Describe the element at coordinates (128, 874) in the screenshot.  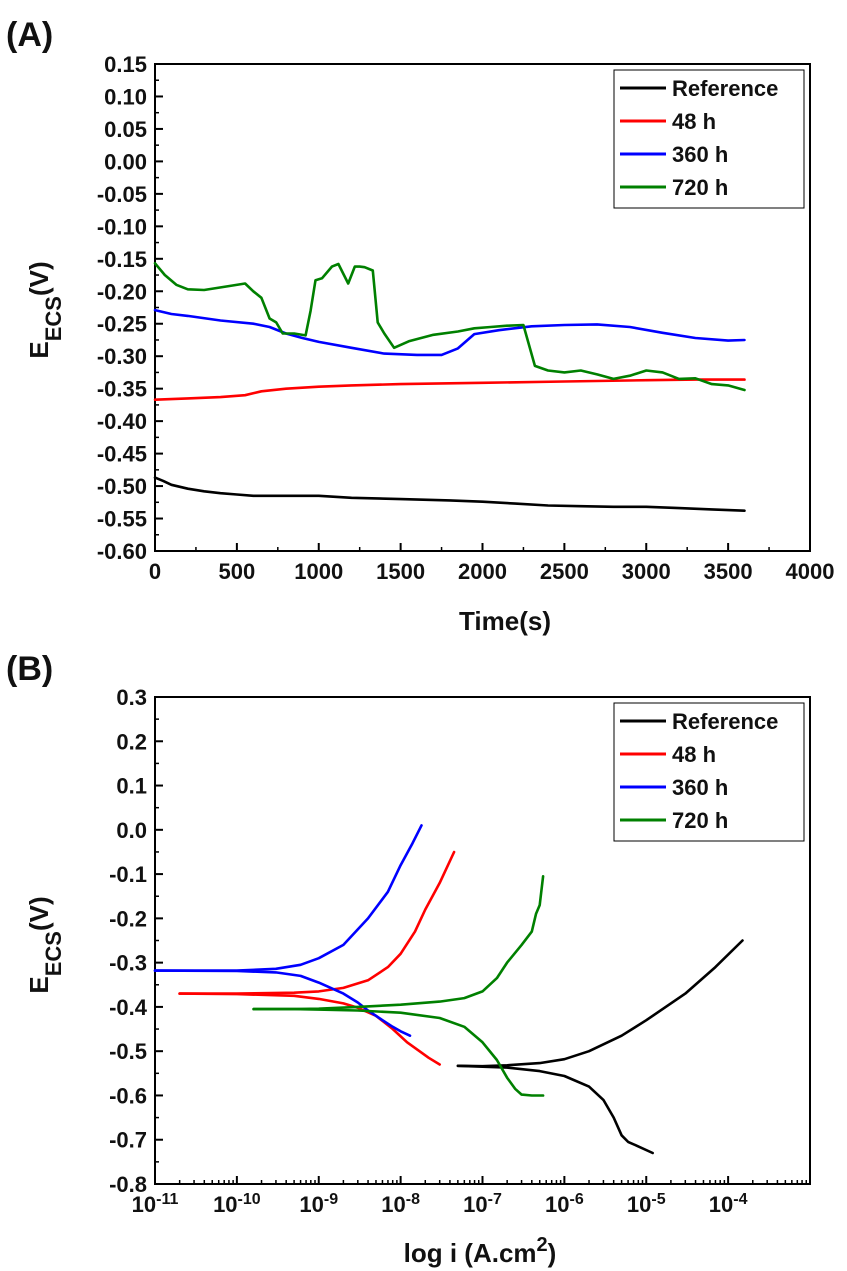
I see `y-tick-label: -0.1` at that location.